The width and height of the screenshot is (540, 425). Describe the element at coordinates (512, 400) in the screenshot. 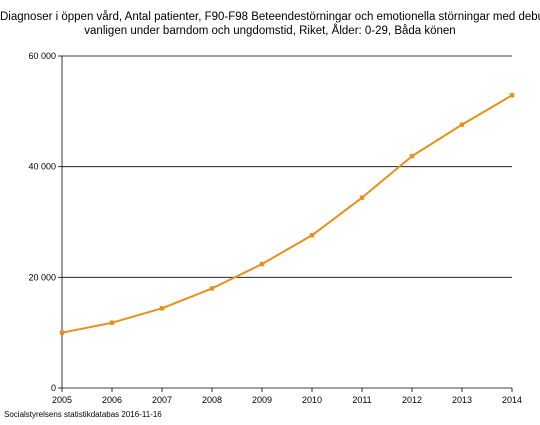

I see `x-tick-label: 2014` at that location.